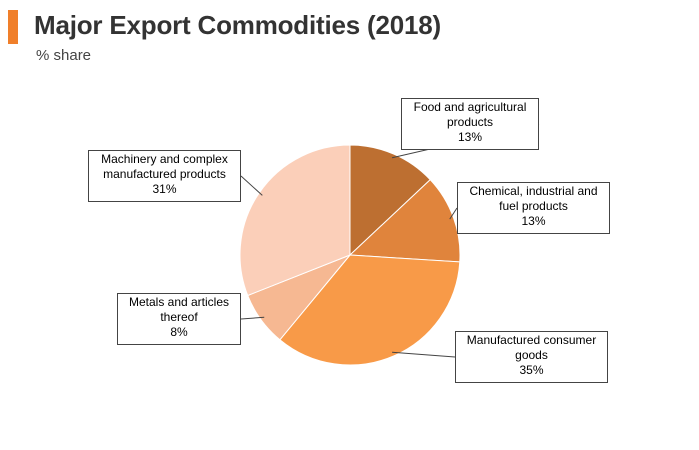 This screenshot has width=699, height=450. What do you see at coordinates (237, 25) in the screenshot?
I see `chart-title: Major Export Commodities (2018)` at bounding box center [237, 25].